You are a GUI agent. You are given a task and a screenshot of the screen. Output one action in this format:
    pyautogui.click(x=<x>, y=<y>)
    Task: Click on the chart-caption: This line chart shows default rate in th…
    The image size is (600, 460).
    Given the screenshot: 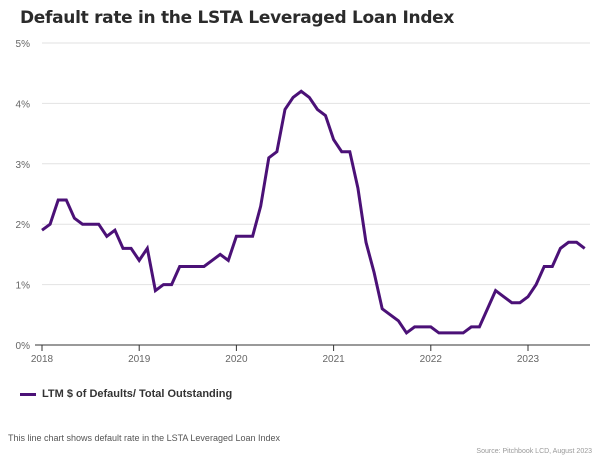 What is the action you would take?
    pyautogui.click(x=144, y=438)
    